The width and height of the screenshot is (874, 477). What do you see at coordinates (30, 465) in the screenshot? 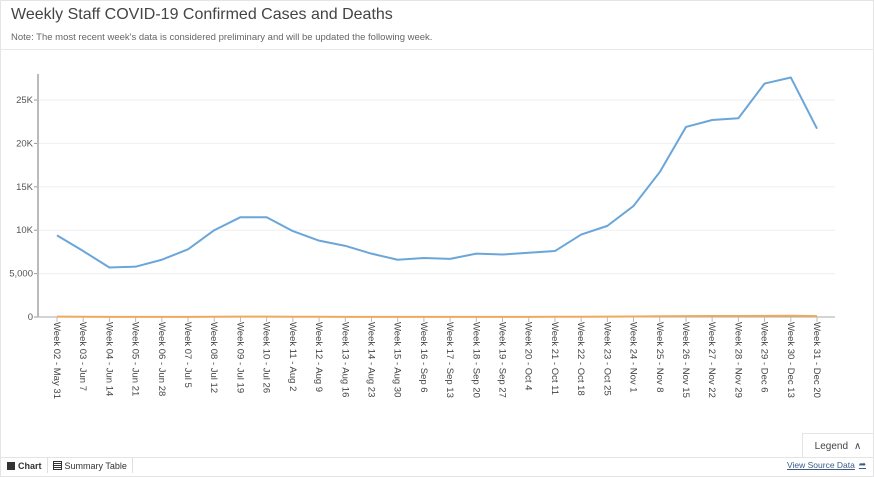
I see `tab-chart-label: Chart` at bounding box center [30, 465].